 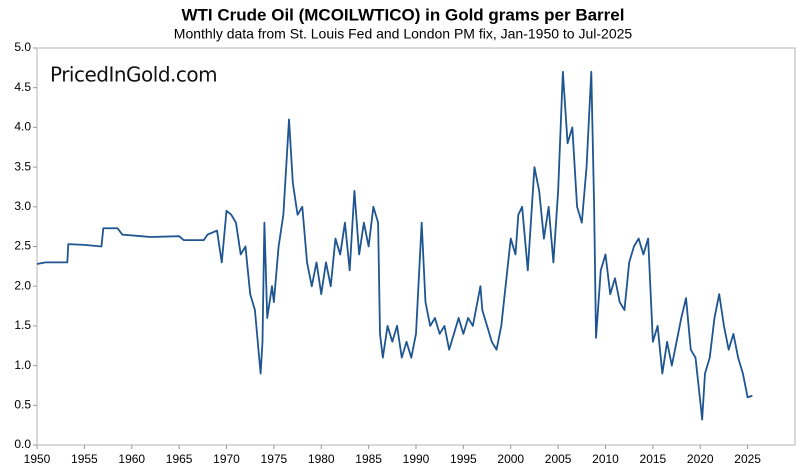 What do you see at coordinates (22, 206) in the screenshot?
I see `y-tick-label: 3.0` at bounding box center [22, 206].